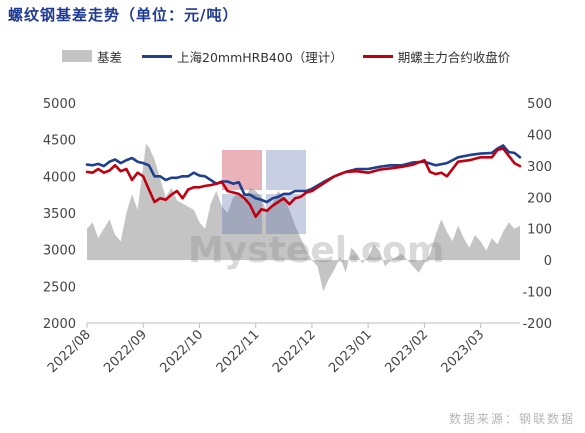 The image size is (585, 433). Describe the element at coordinates (539, 230) in the screenshot. I see `y-right-tick-label: 100` at that location.